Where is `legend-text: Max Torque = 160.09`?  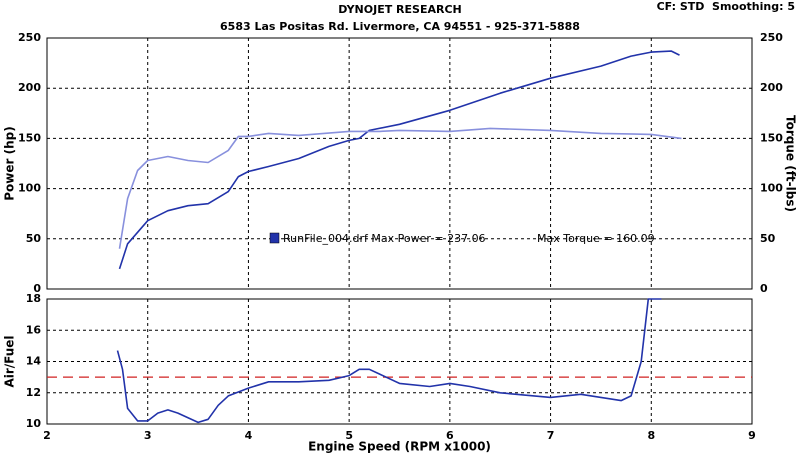 legend-text: Max Torque = 160.09 is located at coordinates (596, 238).